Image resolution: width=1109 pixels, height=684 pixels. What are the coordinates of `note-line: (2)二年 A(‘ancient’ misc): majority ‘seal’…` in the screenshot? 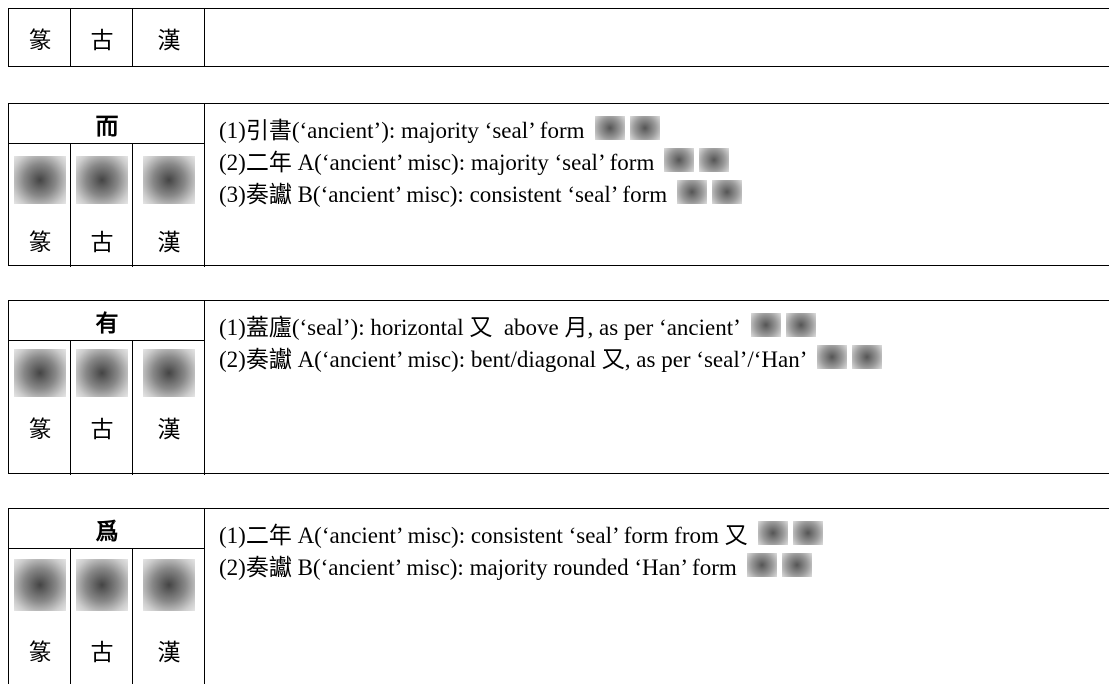 It's located at (474, 160).